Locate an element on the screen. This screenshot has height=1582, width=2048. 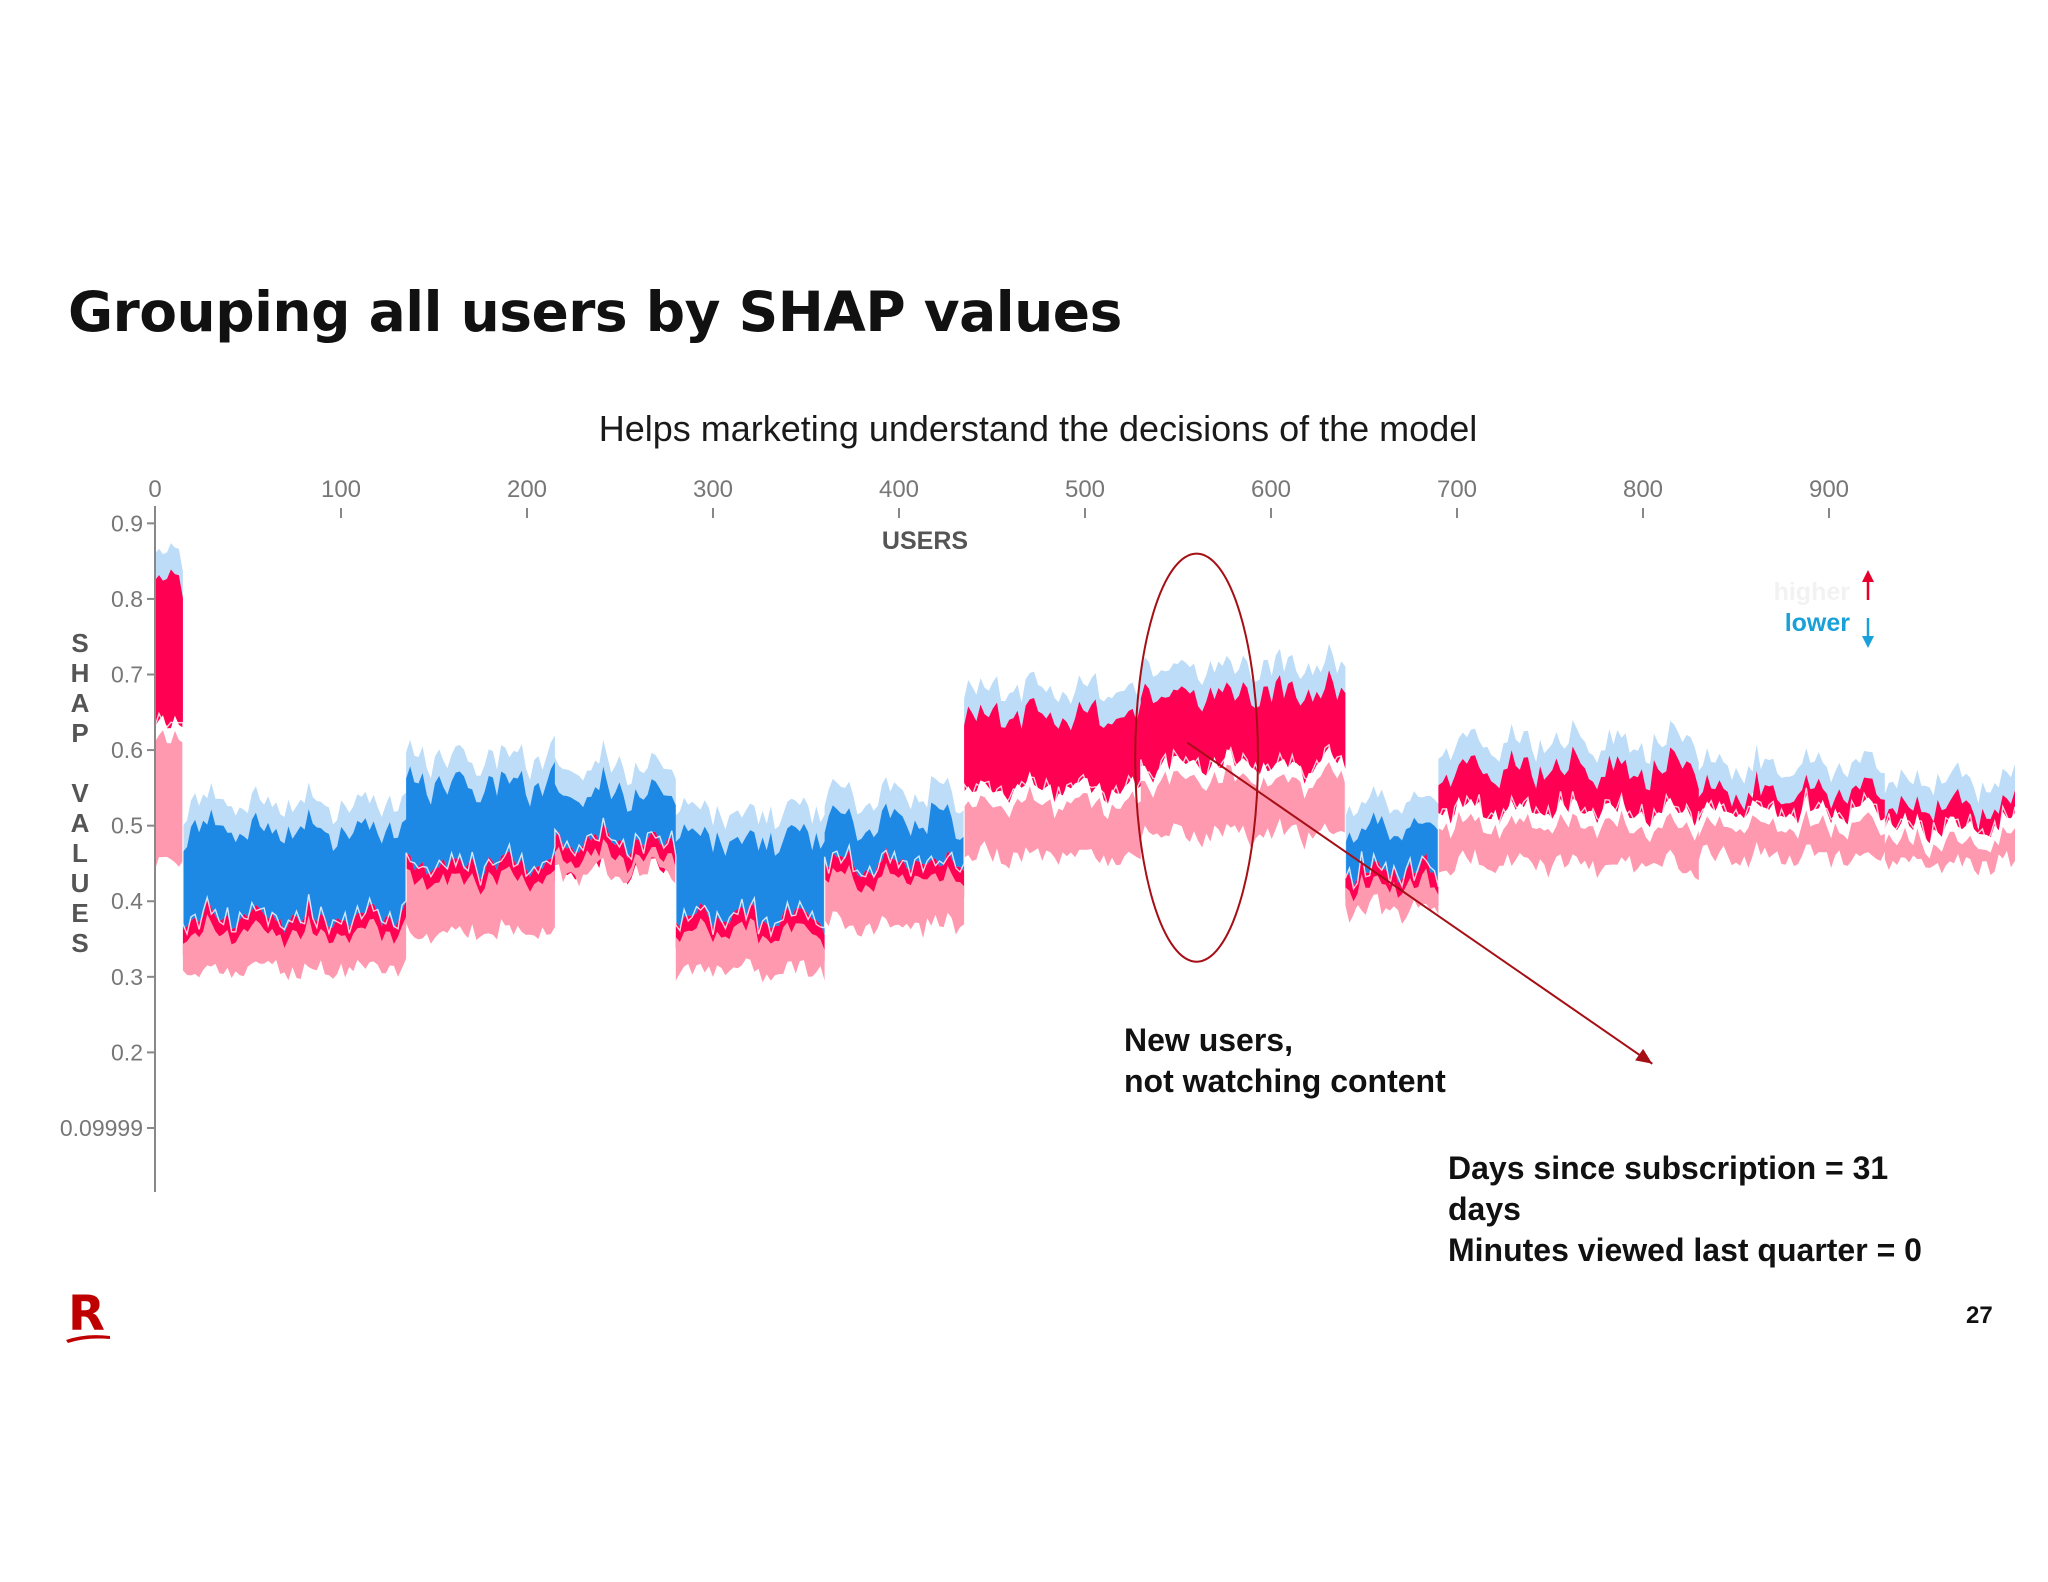
x-tick-label: 200 is located at coordinates (527, 489).